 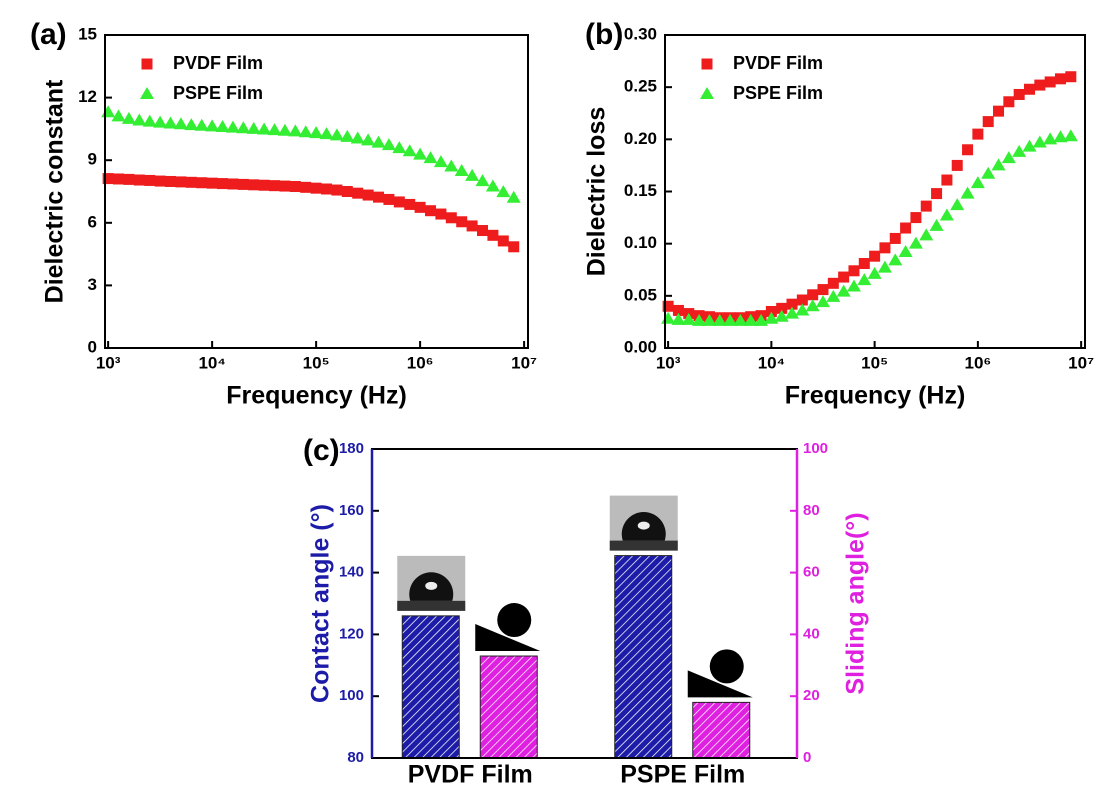 I want to click on y-tick-label: 0, so click(x=92, y=346).